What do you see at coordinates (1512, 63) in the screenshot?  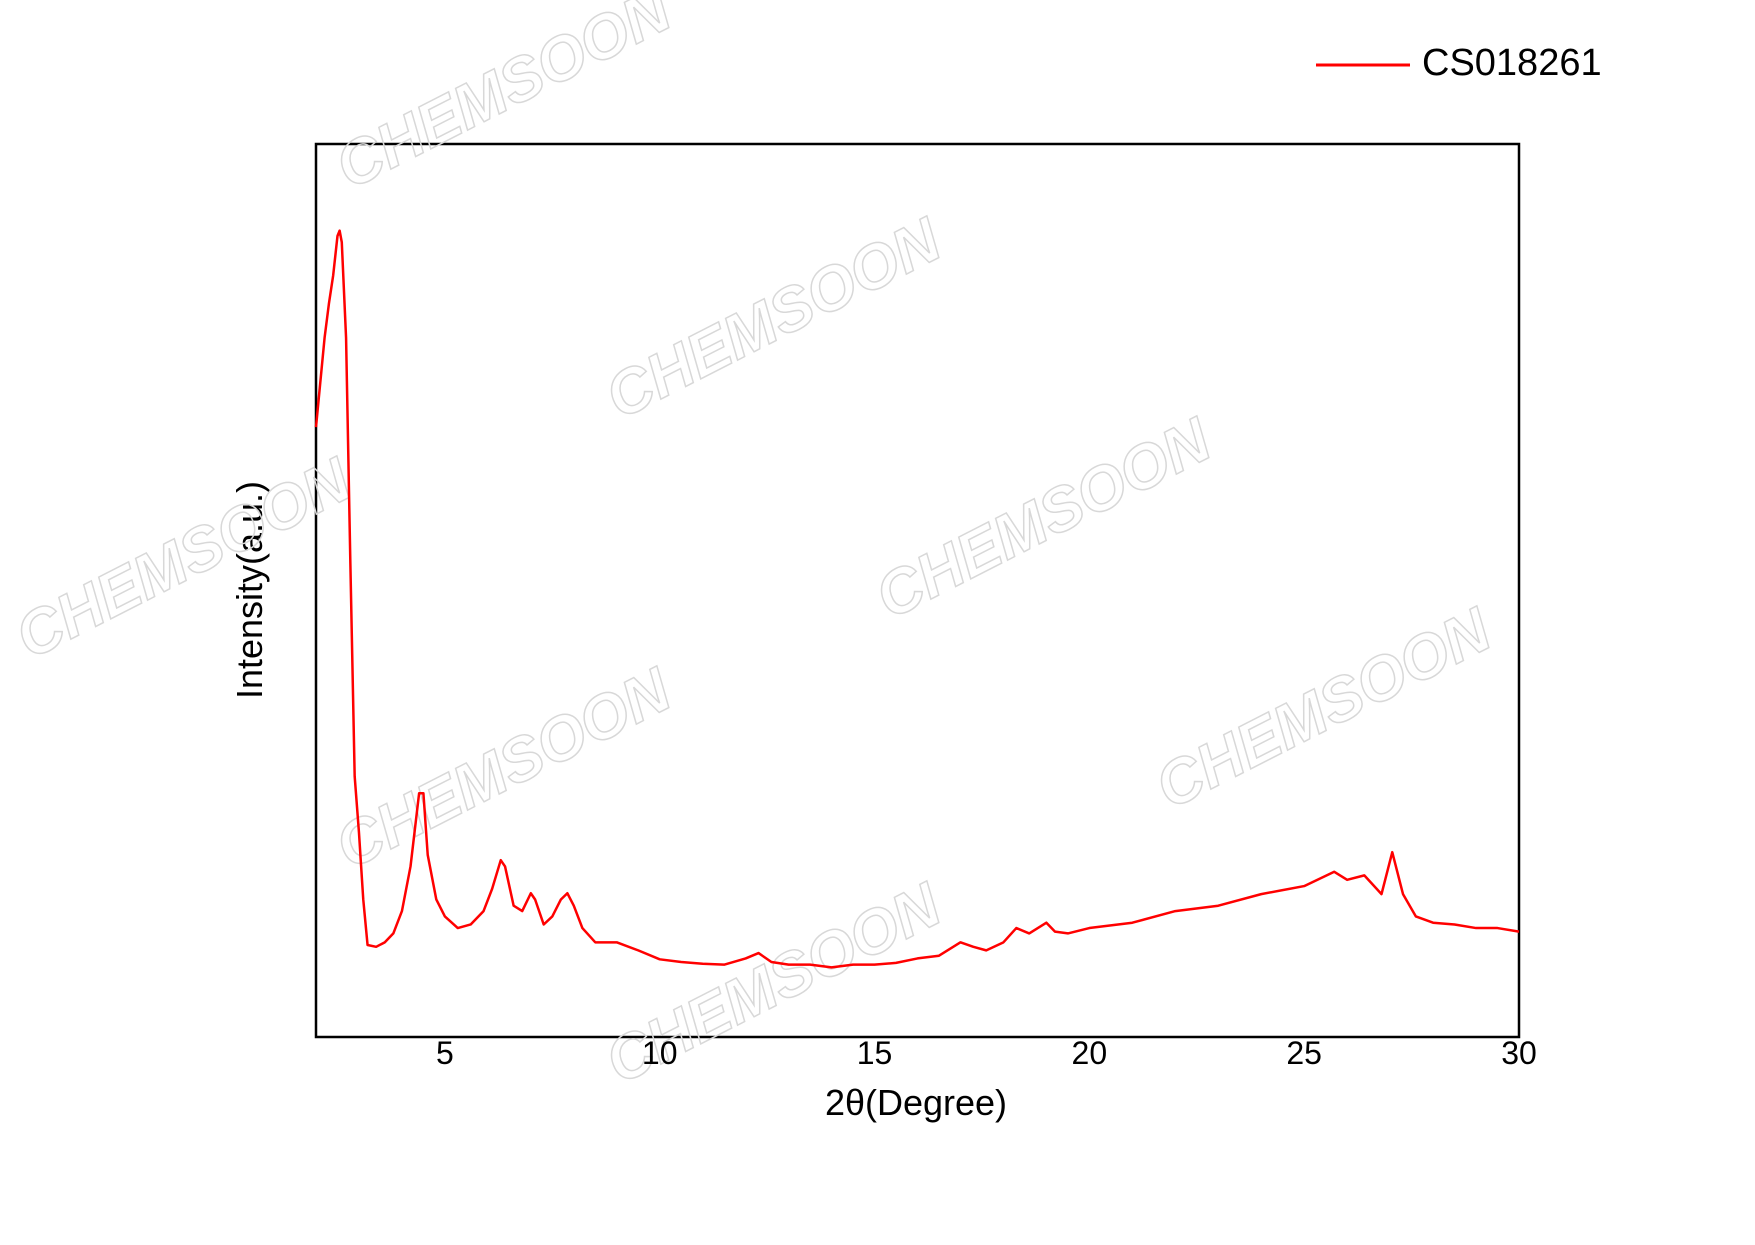 I see `legend-label: CS018261` at bounding box center [1512, 63].